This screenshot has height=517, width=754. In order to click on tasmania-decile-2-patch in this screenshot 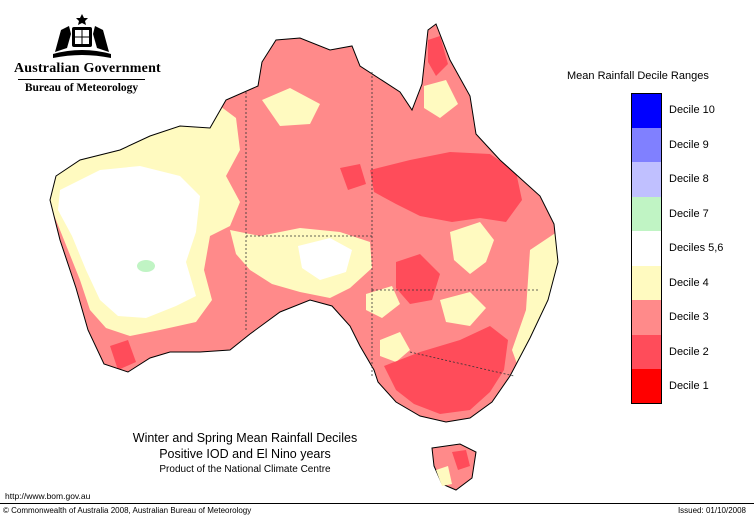, I will do `click(461, 460)`.